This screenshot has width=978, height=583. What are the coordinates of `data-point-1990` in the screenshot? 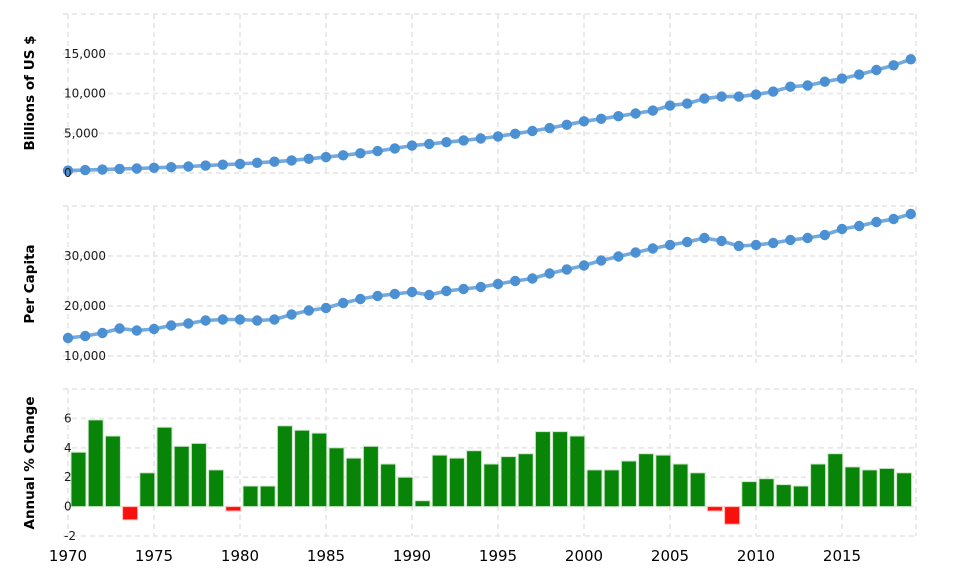 It's located at (412, 292).